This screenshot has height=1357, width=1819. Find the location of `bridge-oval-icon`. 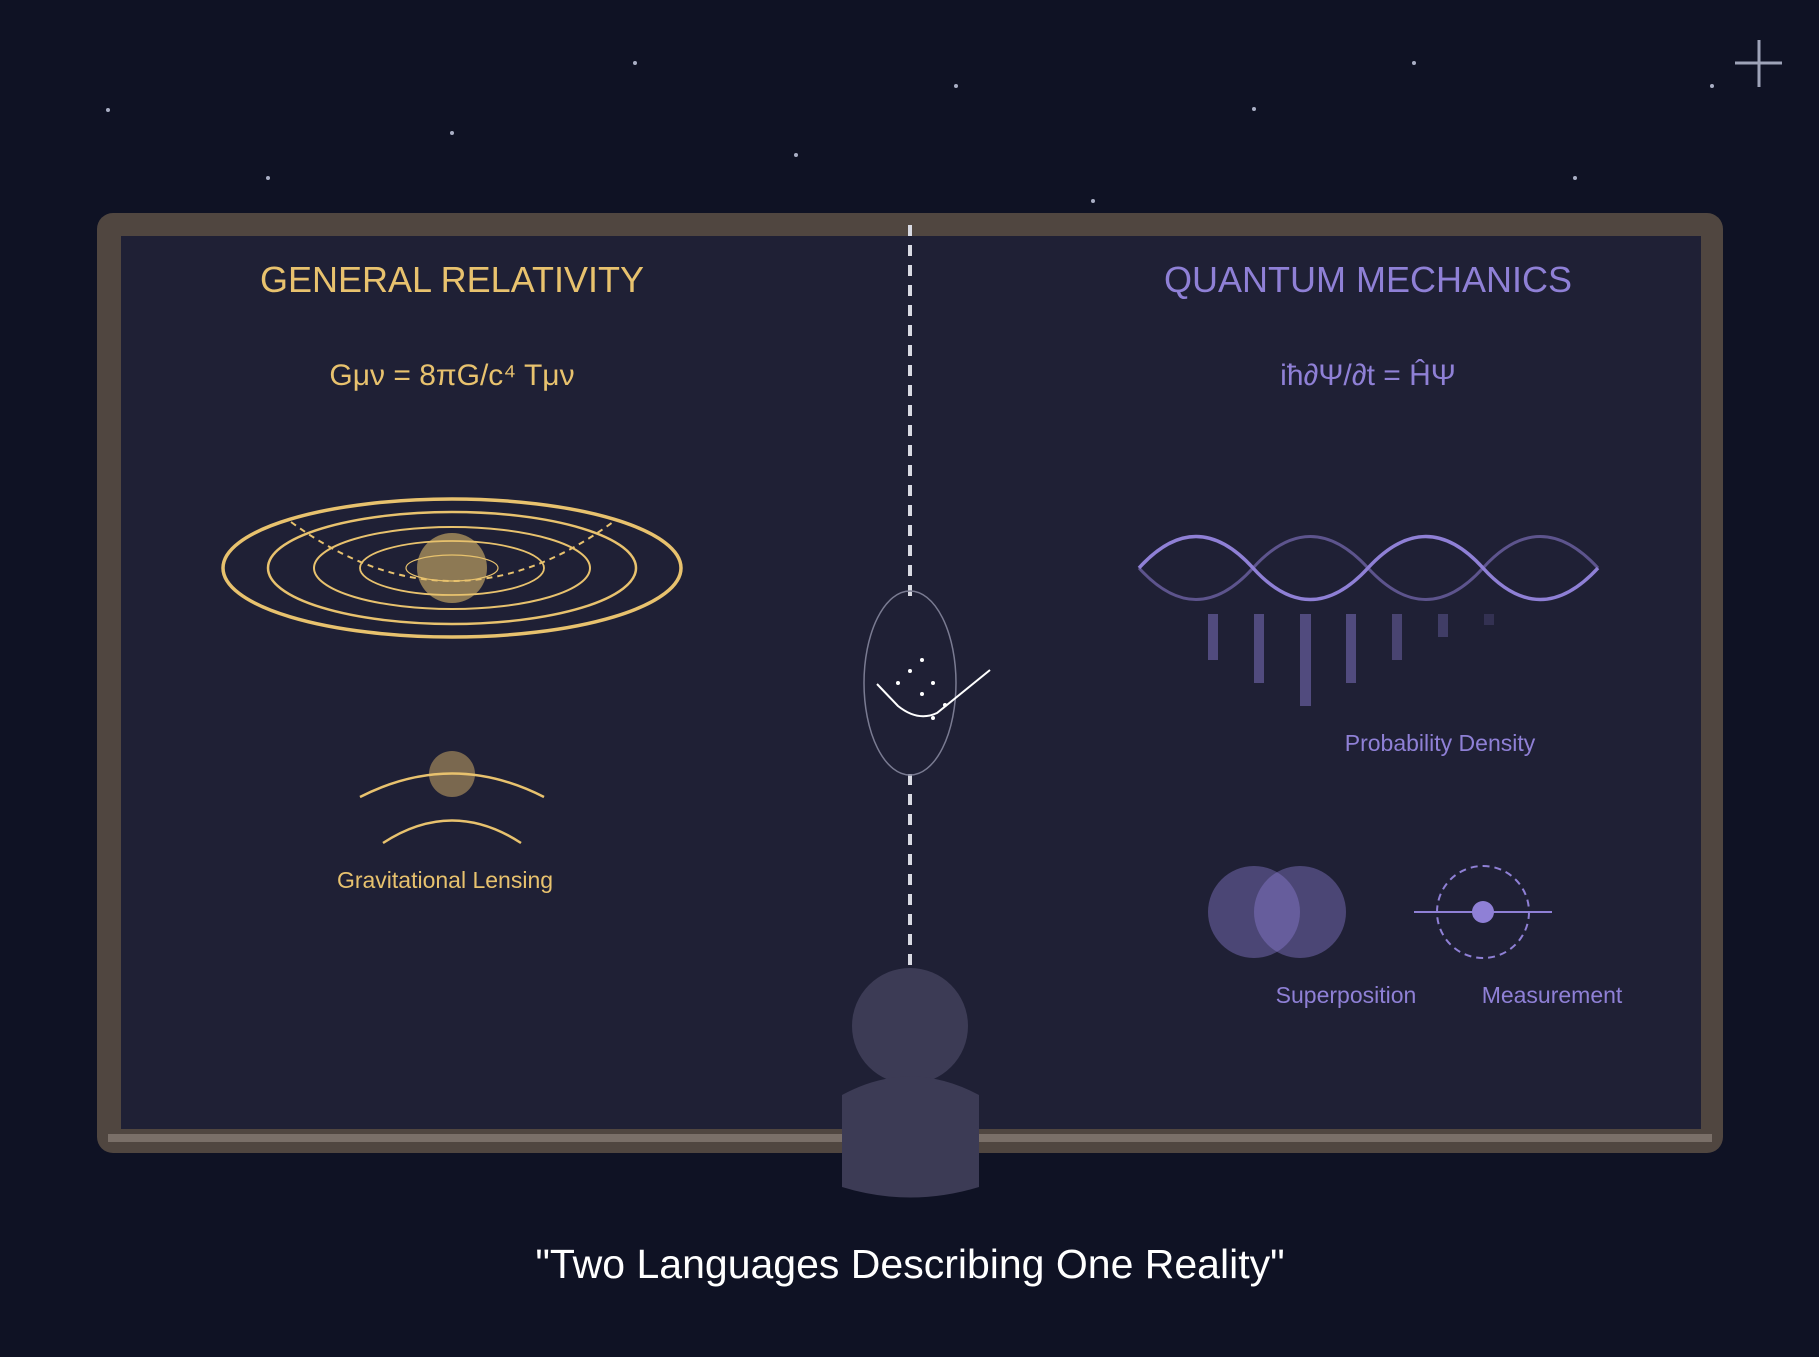

bridge-oval-icon is located at coordinates (927, 683).